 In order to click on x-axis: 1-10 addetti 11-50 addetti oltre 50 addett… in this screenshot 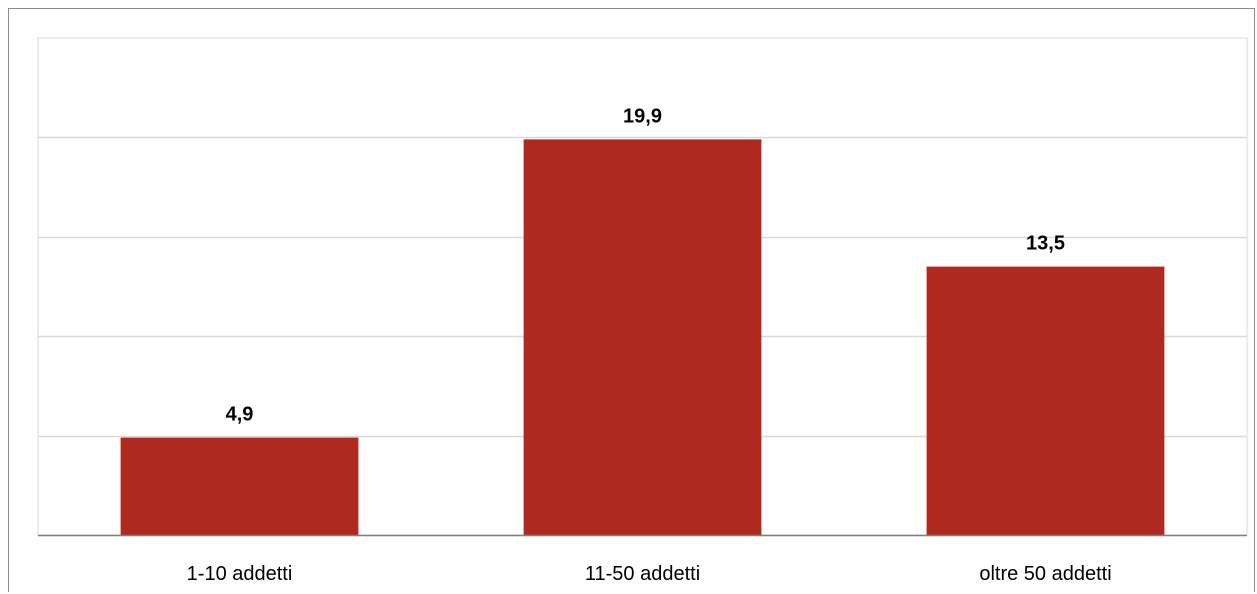, I will do `click(642, 559)`.